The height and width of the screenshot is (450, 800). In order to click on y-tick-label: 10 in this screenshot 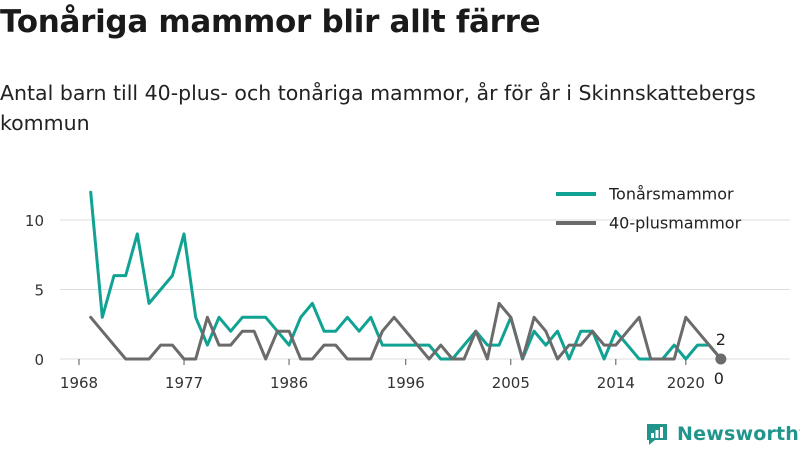, I will do `click(34, 221)`.